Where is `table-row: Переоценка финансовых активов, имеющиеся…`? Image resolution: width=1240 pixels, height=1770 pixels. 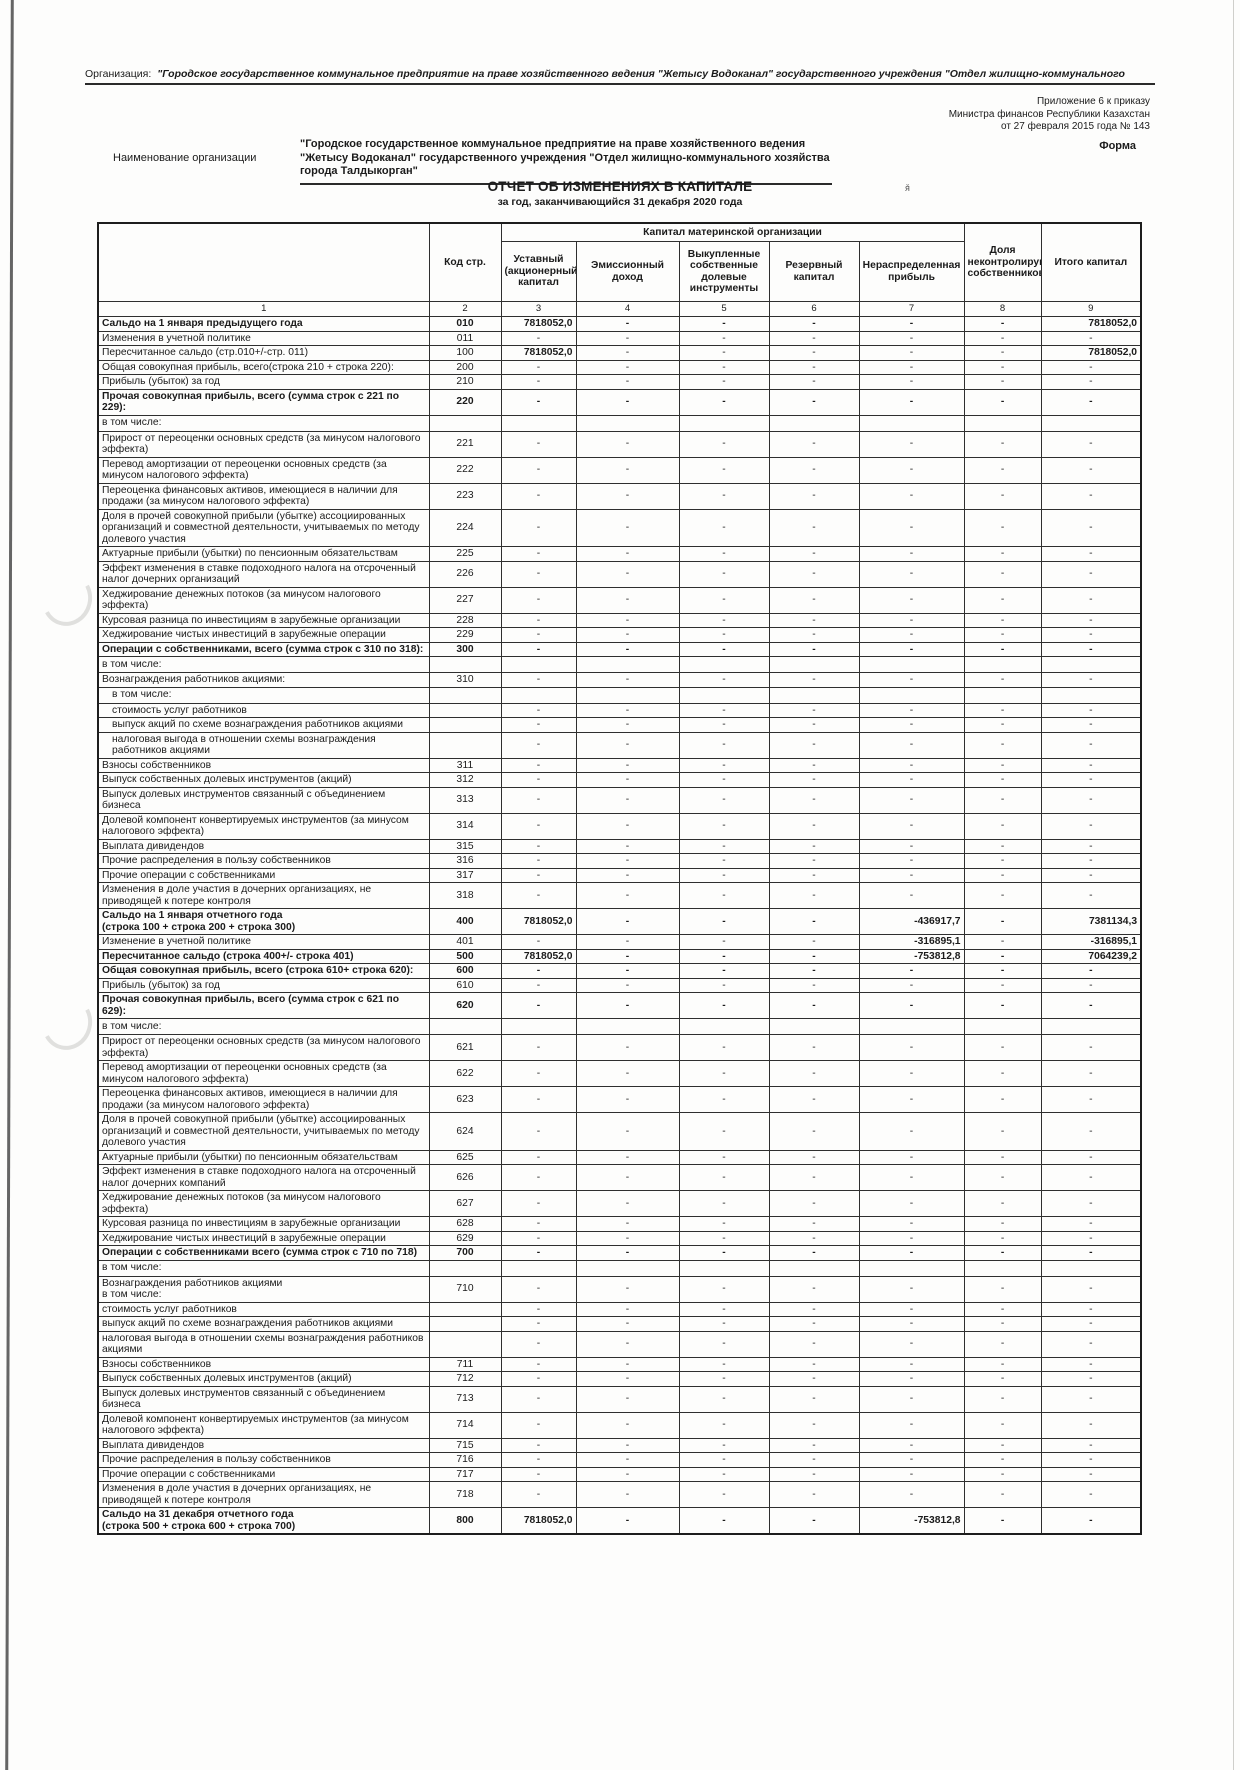
table-row: Переоценка финансовых активов, имеющиеся… is located at coordinates (619, 1099).